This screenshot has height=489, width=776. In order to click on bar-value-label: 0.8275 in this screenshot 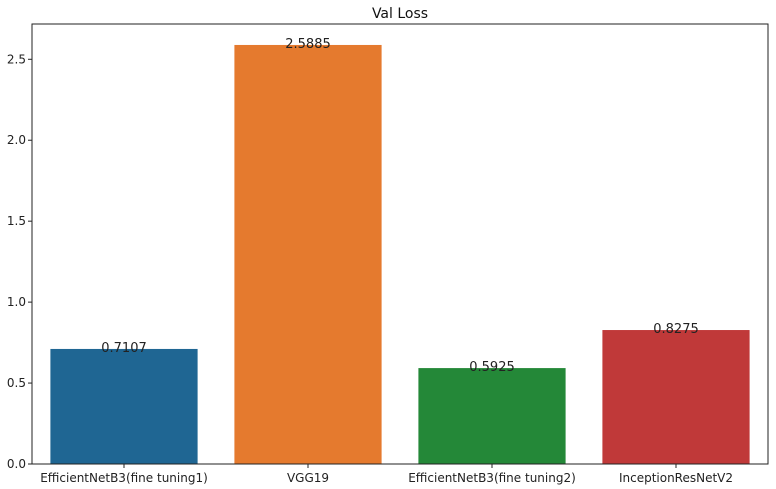, I will do `click(676, 329)`.